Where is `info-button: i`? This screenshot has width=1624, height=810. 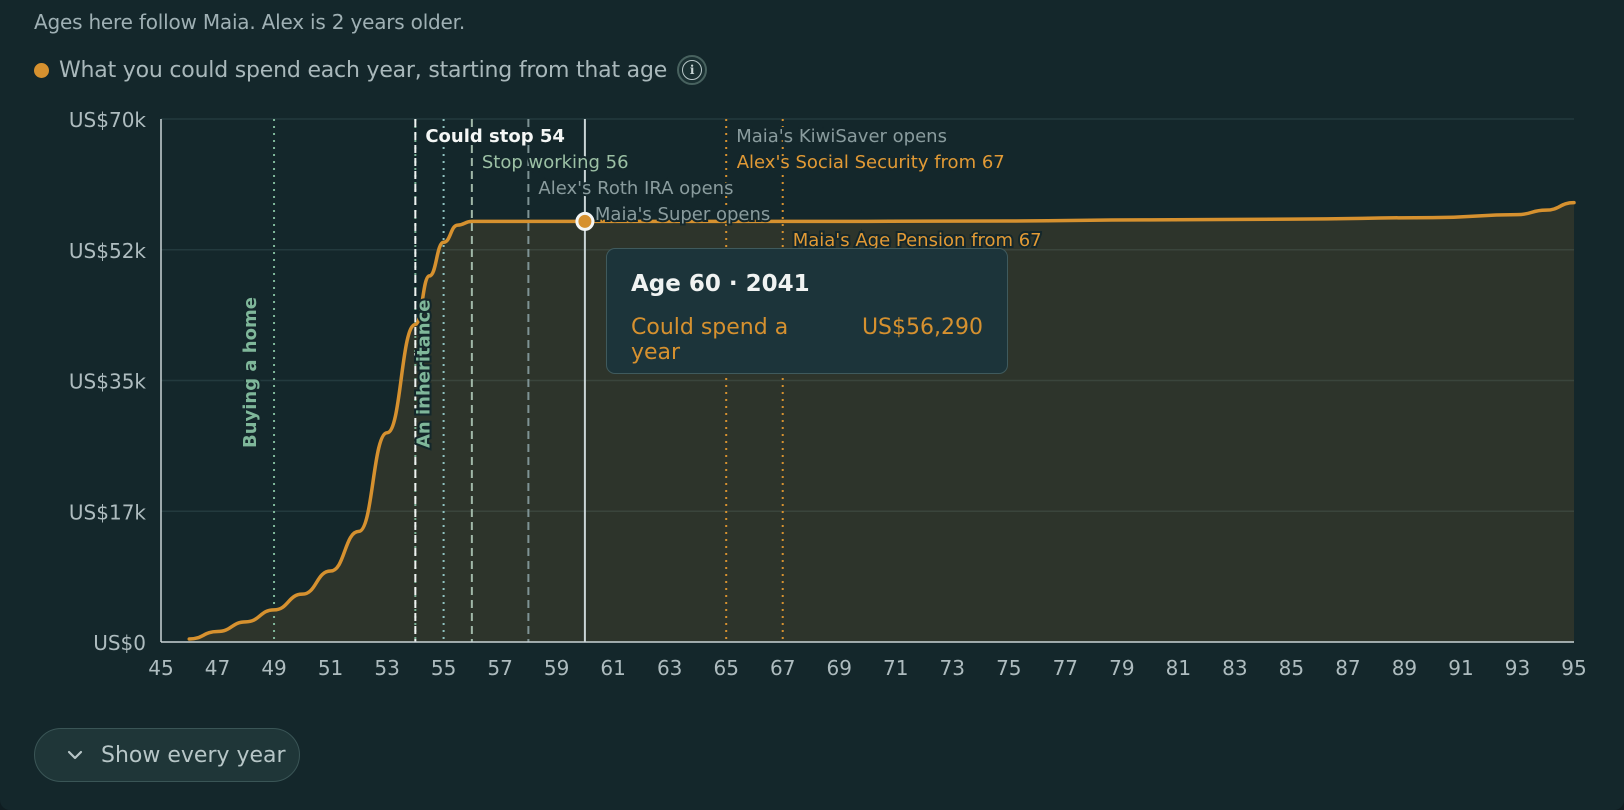 info-button: i is located at coordinates (692, 70).